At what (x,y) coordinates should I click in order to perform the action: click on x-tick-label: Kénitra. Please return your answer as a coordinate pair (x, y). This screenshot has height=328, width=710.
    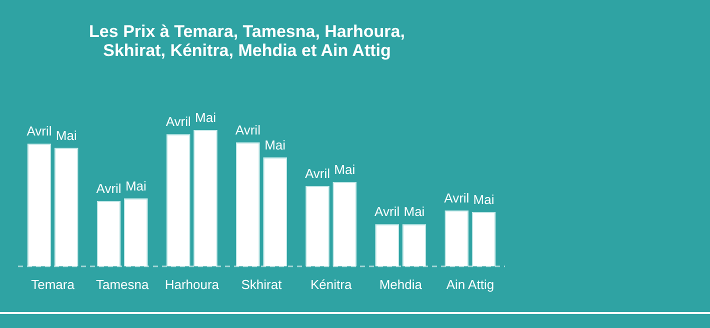
    Looking at the image, I should click on (331, 284).